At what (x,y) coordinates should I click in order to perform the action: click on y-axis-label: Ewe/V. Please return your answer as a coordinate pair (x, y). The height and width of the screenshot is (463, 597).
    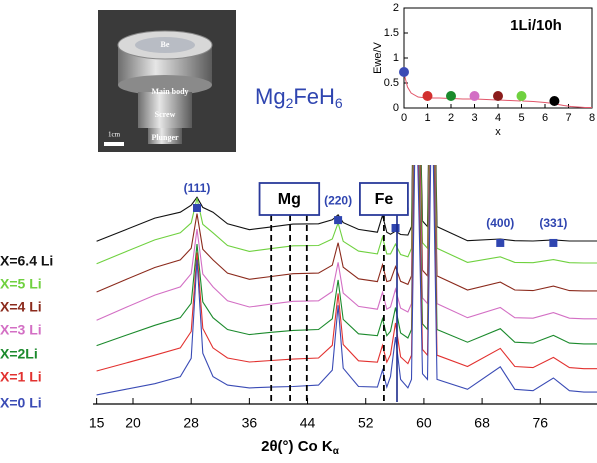
    Looking at the image, I should click on (378, 57).